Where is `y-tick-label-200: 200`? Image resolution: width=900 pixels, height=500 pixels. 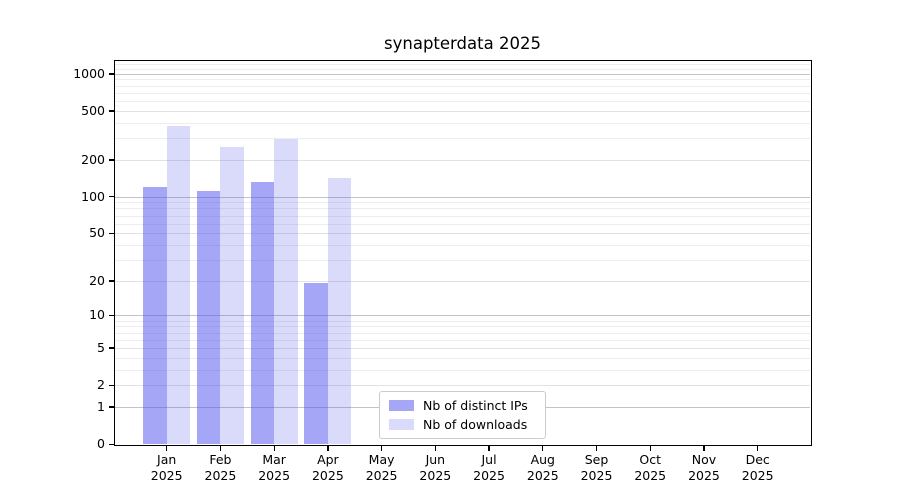 y-tick-label-200: 200 is located at coordinates (93, 159).